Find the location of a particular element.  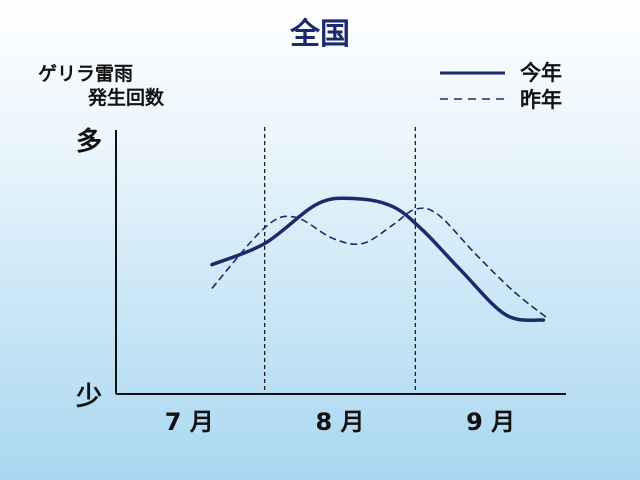

y-tick-bottom: 少 is located at coordinates (88, 397).